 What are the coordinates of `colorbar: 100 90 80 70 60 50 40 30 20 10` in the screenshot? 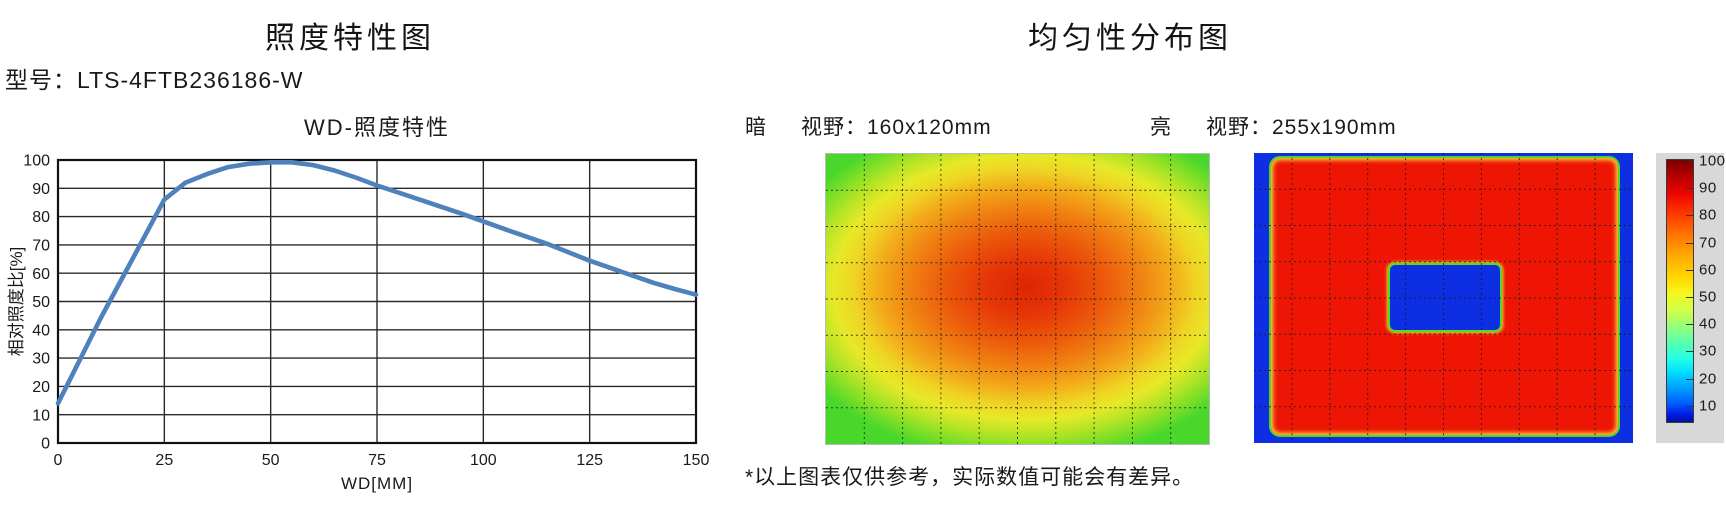 It's located at (1691, 297).